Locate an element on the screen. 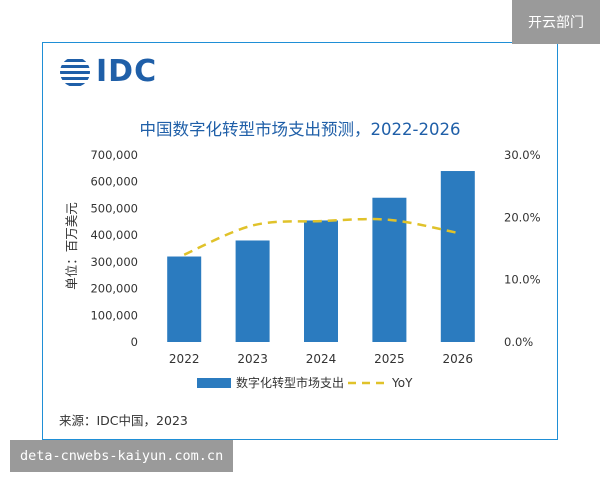  watermark: deta-cnwebs-kaiyun.com.cn is located at coordinates (122, 456).